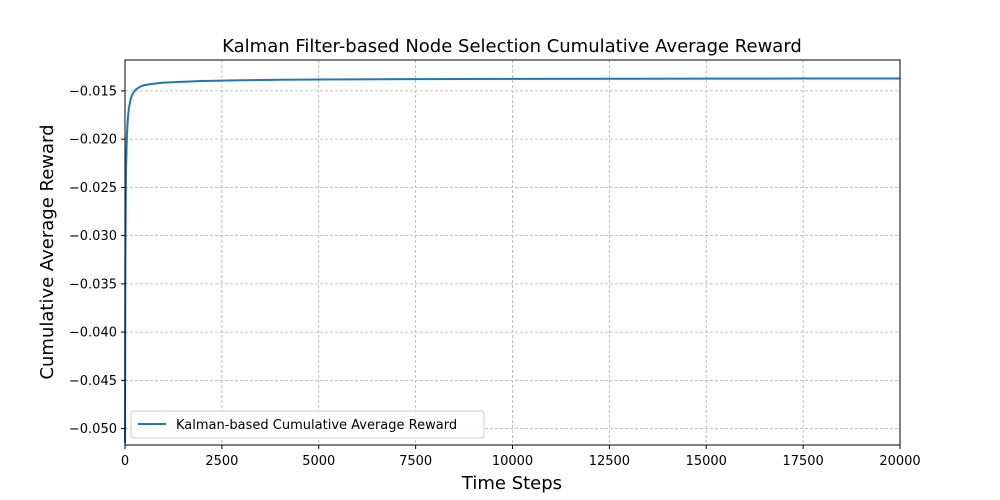 Image resolution: width=1000 pixels, height=500 pixels. I want to click on y-tick-label: −0.020, so click(93, 140).